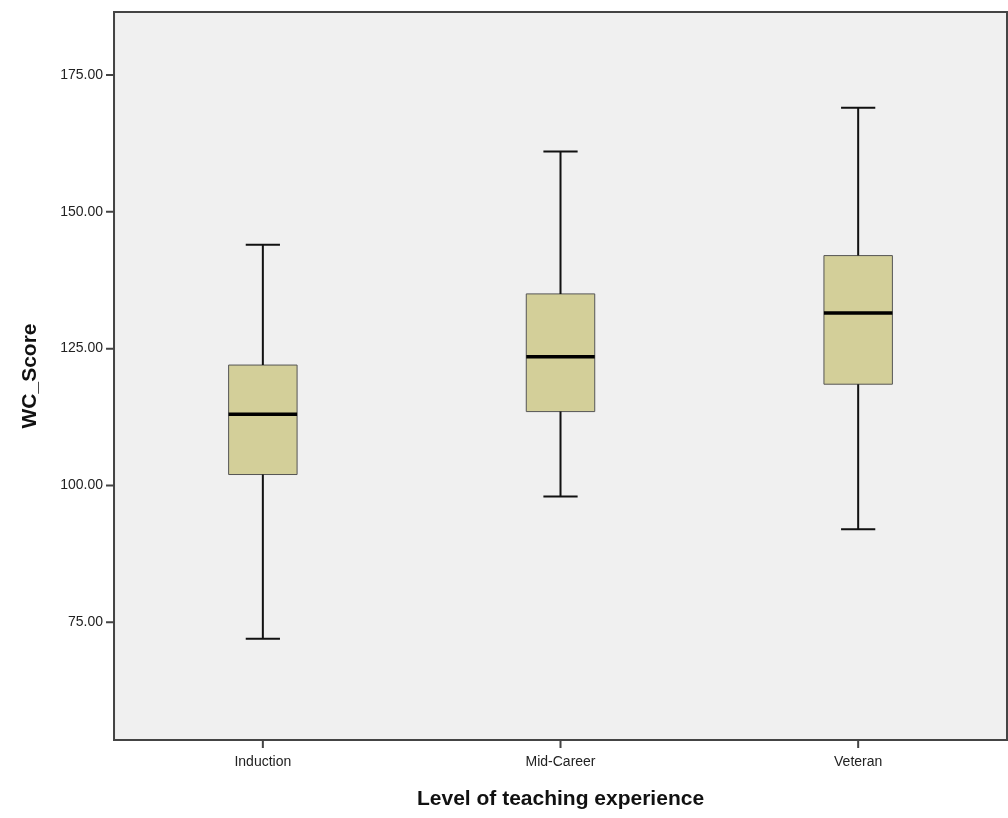 This screenshot has width=1008, height=818. Describe the element at coordinates (560, 798) in the screenshot. I see `x-axis-title: Level of teaching experience` at that location.